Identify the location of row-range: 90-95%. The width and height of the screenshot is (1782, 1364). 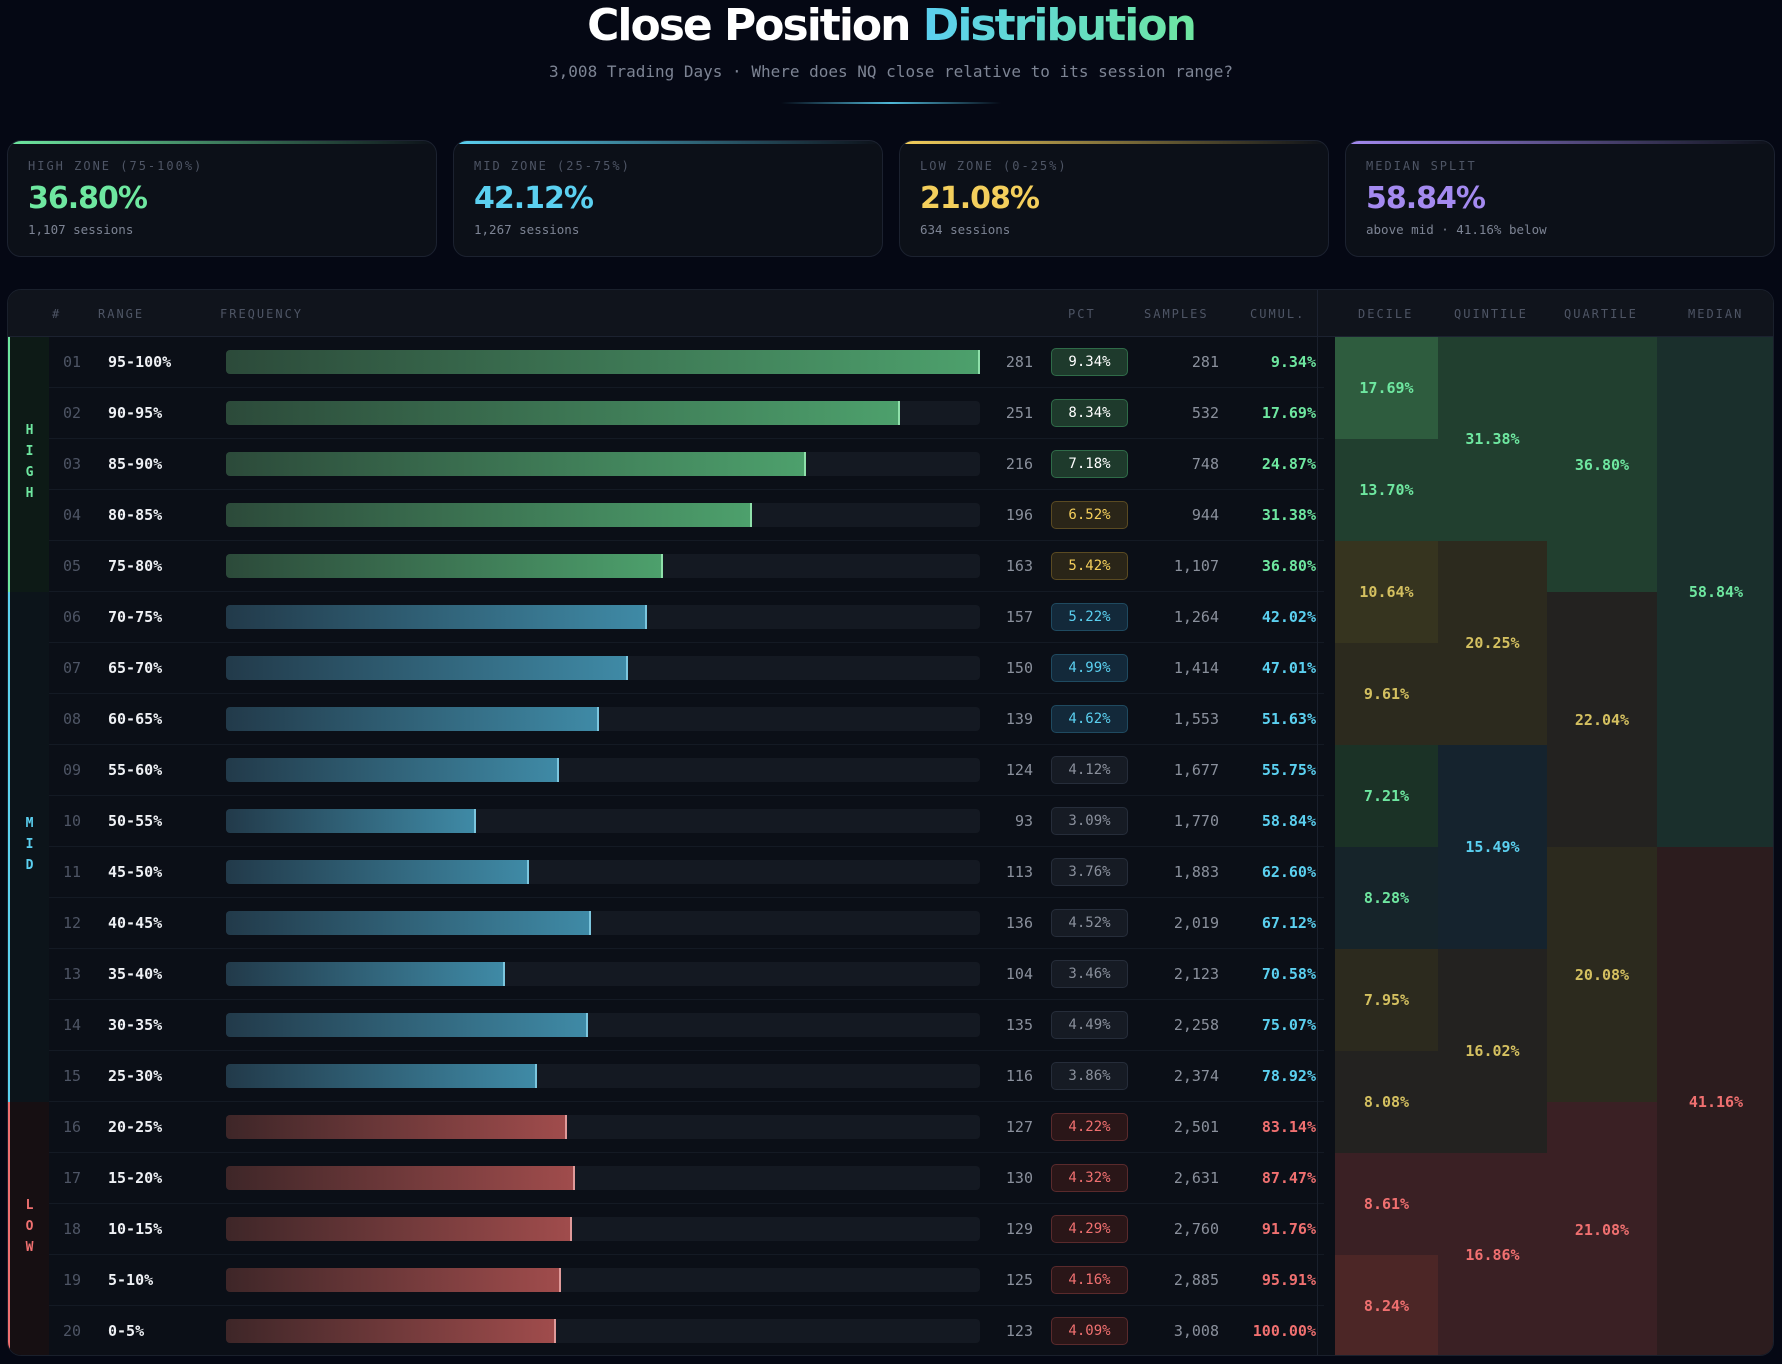
(135, 413).